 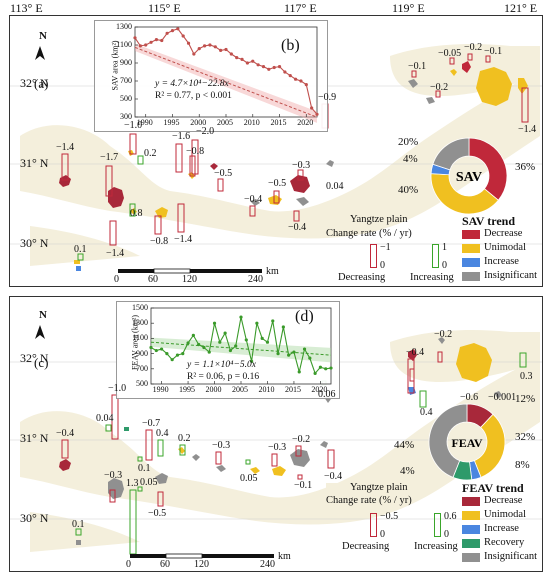 What do you see at coordinates (466, 443) in the screenshot?
I see `donut-center-label: FEAV` at bounding box center [466, 443].